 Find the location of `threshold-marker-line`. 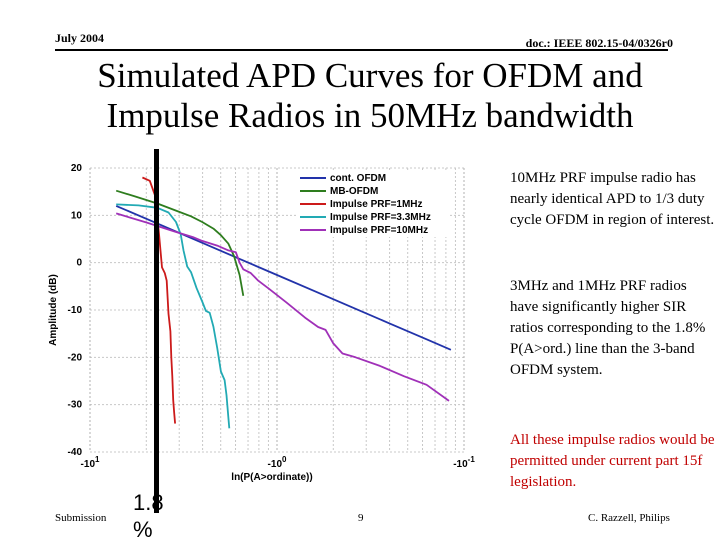

threshold-marker-line is located at coordinates (156, 331).